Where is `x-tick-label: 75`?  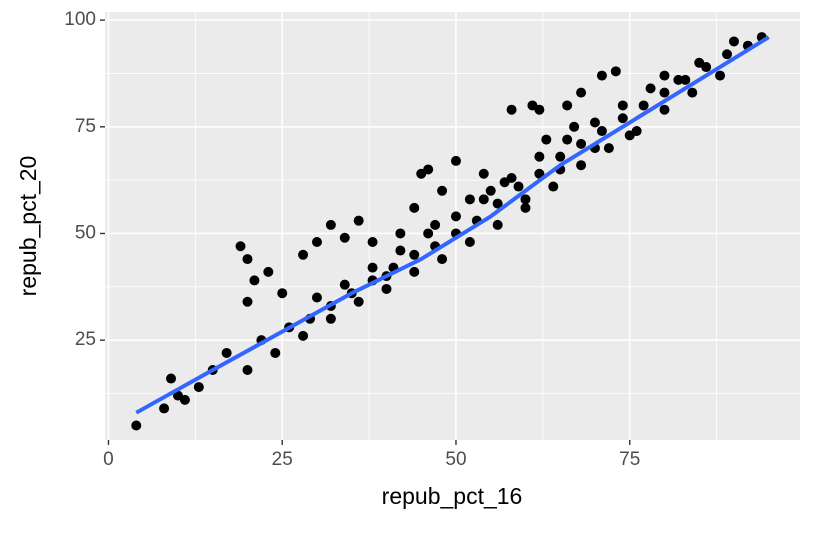 x-tick-label: 75 is located at coordinates (629, 459).